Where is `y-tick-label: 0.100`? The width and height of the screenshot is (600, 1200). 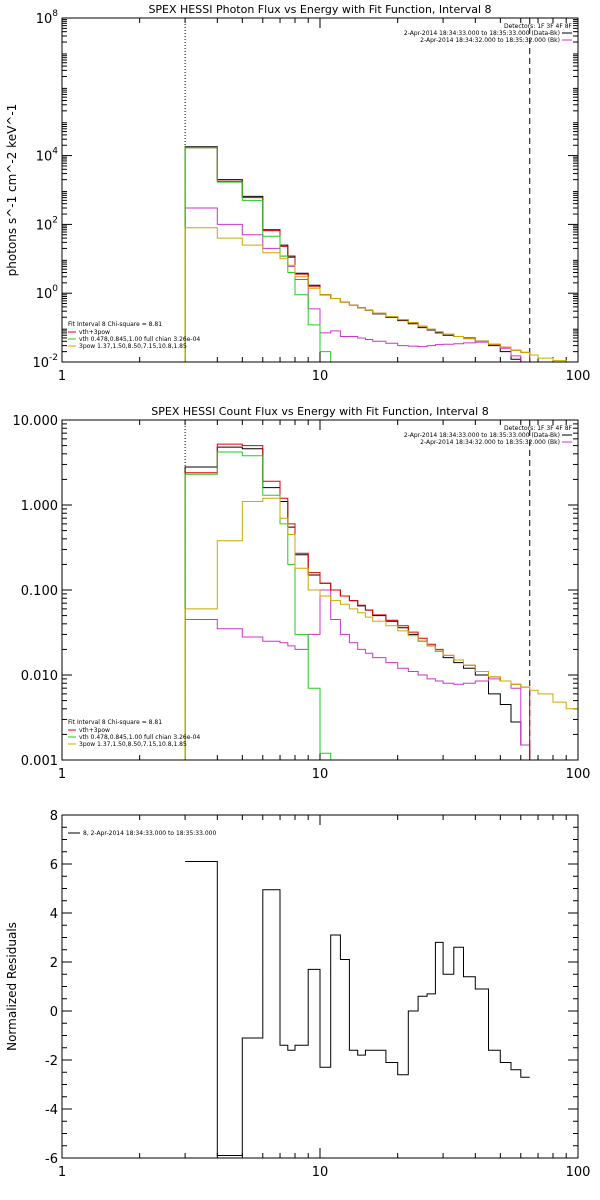
y-tick-label: 0.100 is located at coordinates (39, 591).